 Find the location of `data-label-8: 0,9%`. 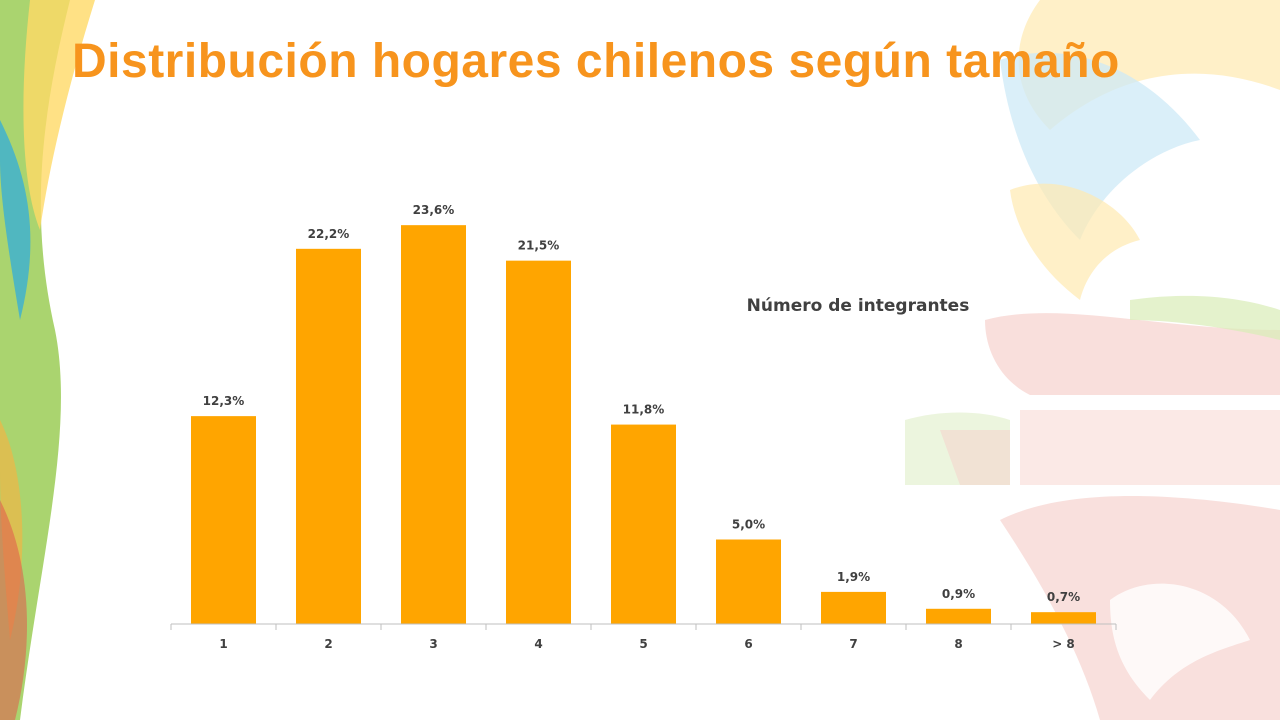

data-label-8: 0,9% is located at coordinates (958, 594).